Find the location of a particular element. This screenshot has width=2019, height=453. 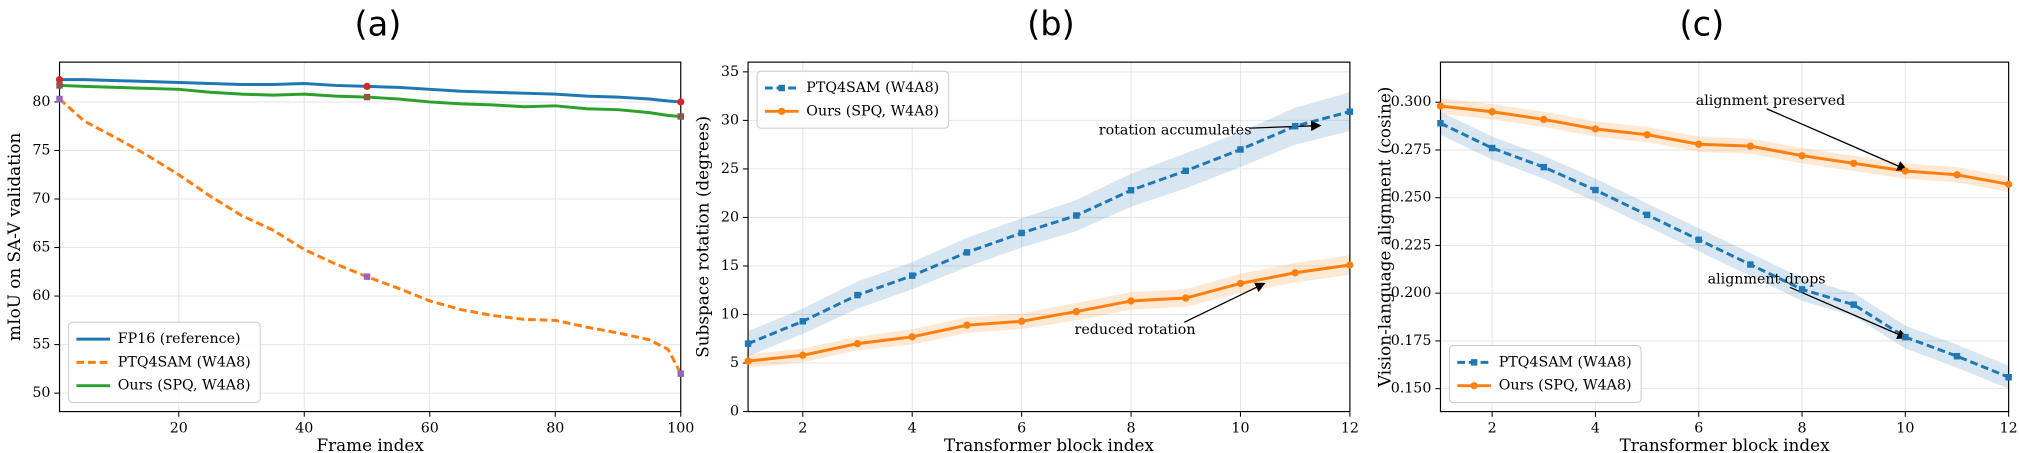

y-axis-label: Subspace rotation (degrees) is located at coordinates (703, 237).